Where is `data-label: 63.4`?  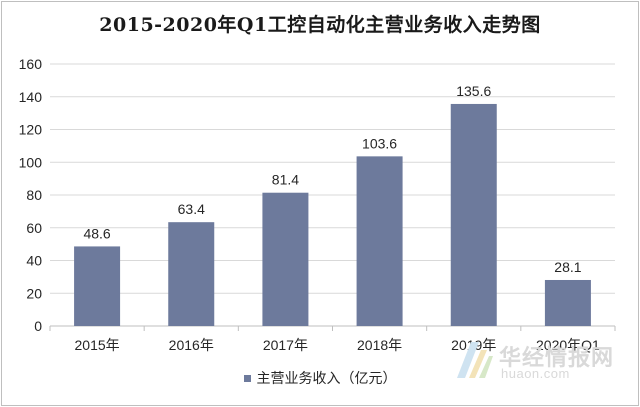 data-label: 63.4 is located at coordinates (191, 209).